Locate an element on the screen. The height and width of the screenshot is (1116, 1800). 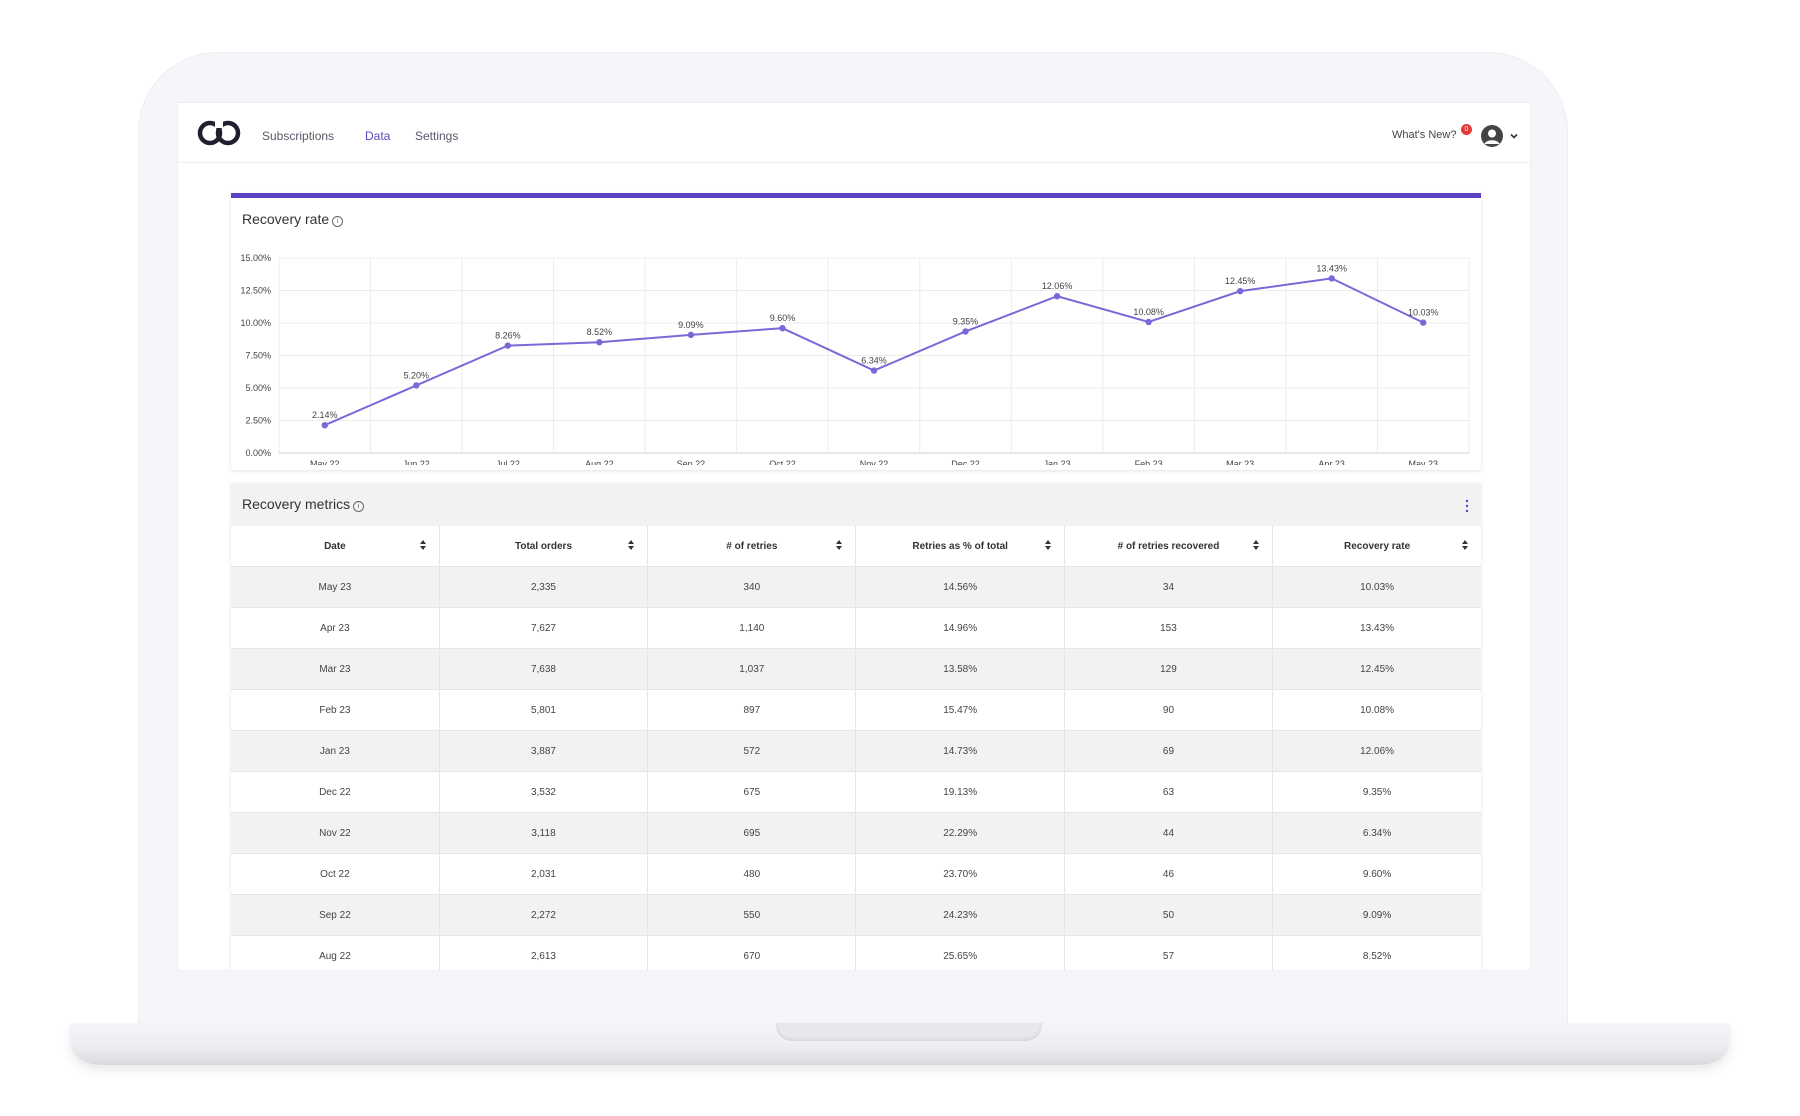
table-cell: 13.58% is located at coordinates (960, 669).